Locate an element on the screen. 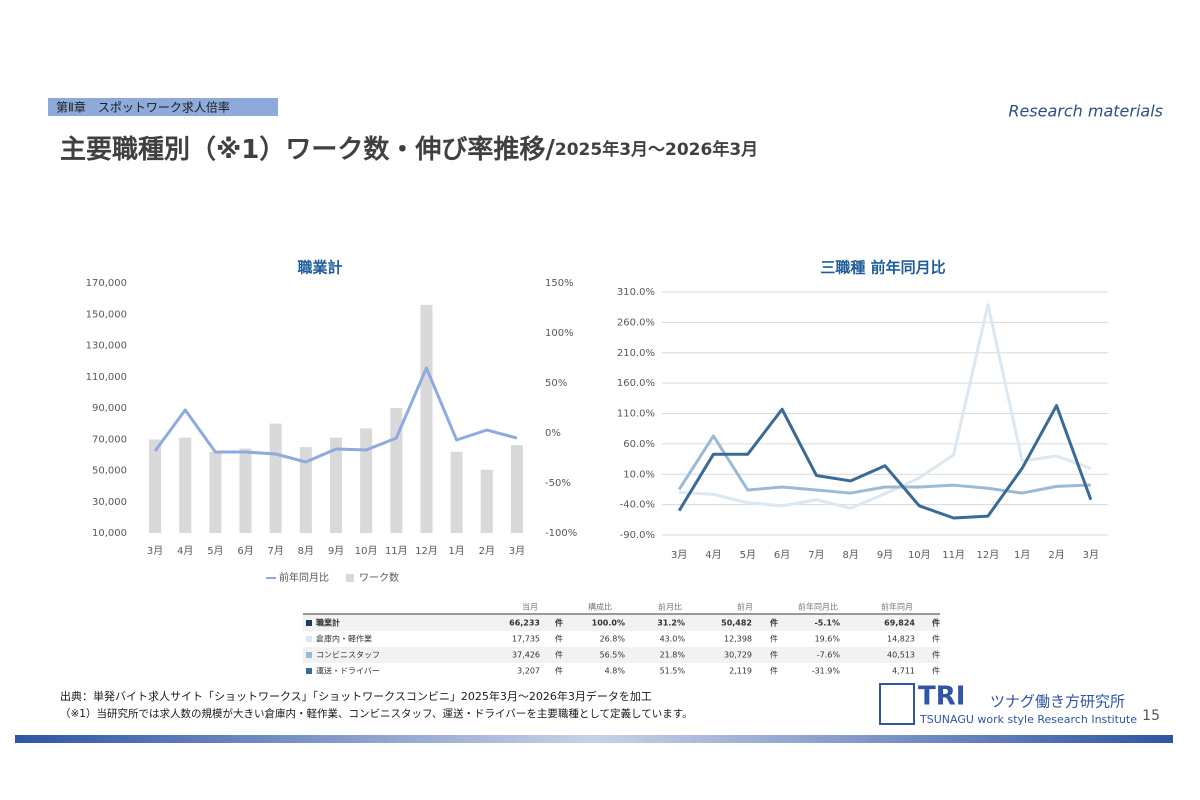  y-tick-label: 310.0% is located at coordinates (636, 292).